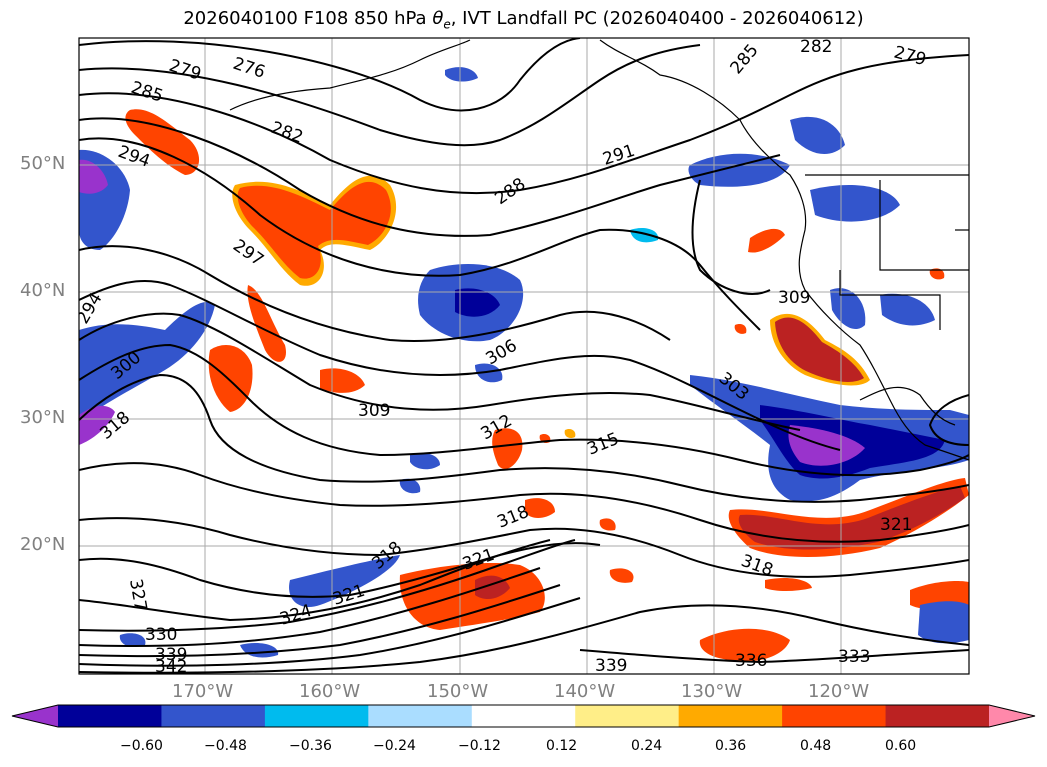  What do you see at coordinates (896, 525) in the screenshot?
I see `contour-label: 321` at bounding box center [896, 525].